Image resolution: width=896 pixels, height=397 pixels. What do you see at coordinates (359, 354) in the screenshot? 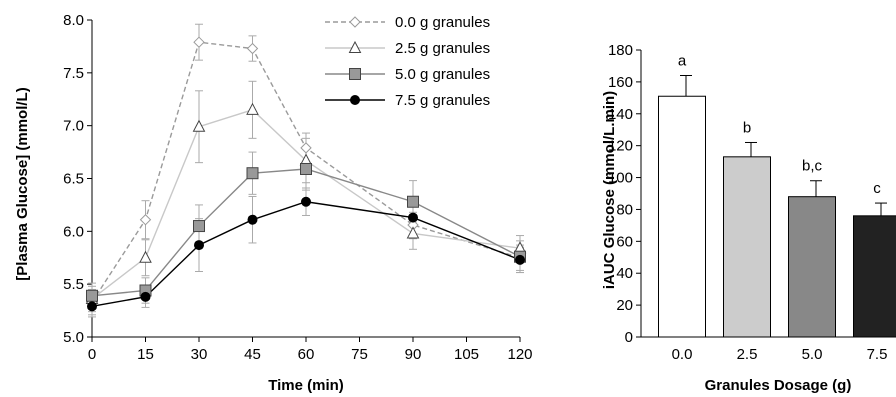
I see `x-tick-label: 75` at bounding box center [359, 354].